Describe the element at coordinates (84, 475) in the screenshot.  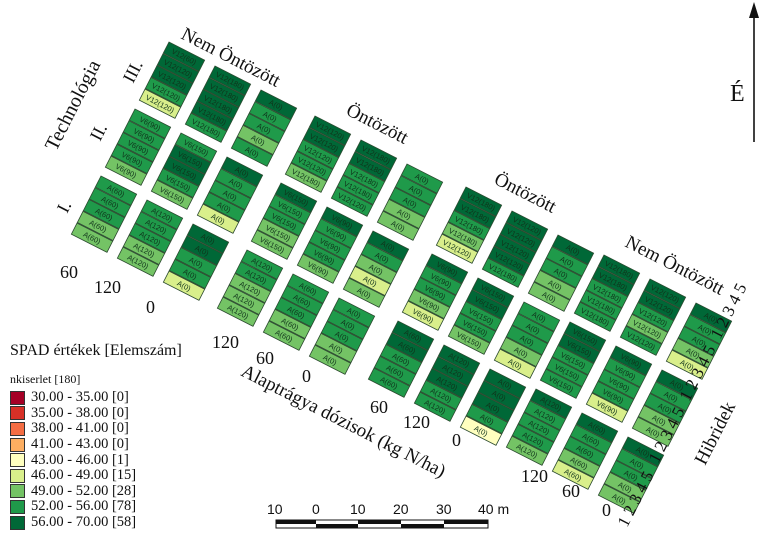
I see `legend-class-label: 46.00 - 49.00 [15]` at that location.